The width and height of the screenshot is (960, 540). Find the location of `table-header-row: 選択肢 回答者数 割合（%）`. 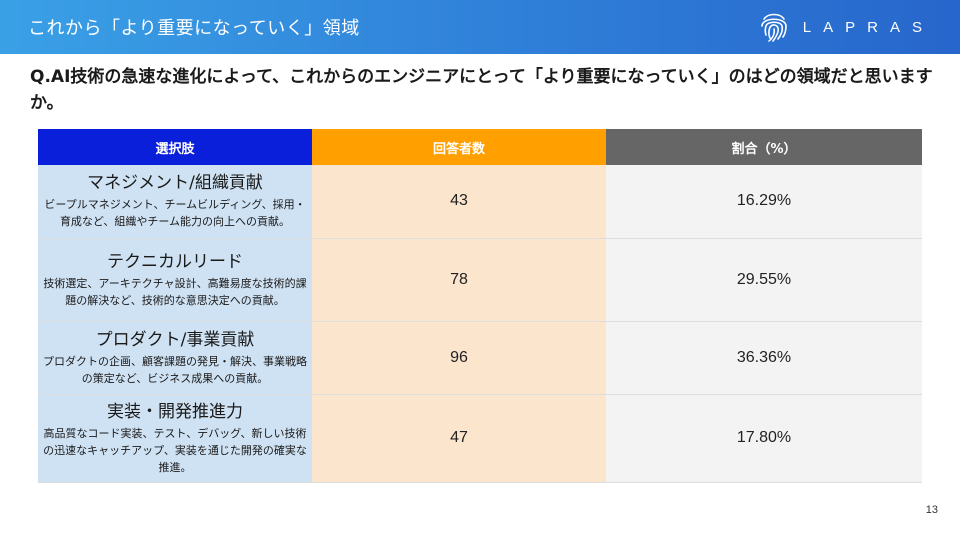

table-header-row: 選択肢 回答者数 割合（%） is located at coordinates (480, 147).